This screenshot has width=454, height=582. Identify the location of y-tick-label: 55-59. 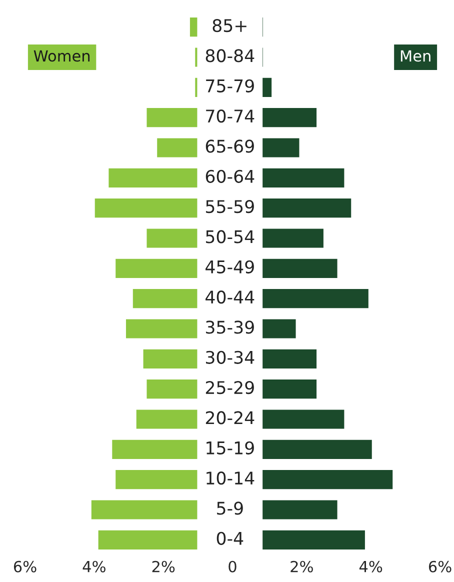
(230, 207).